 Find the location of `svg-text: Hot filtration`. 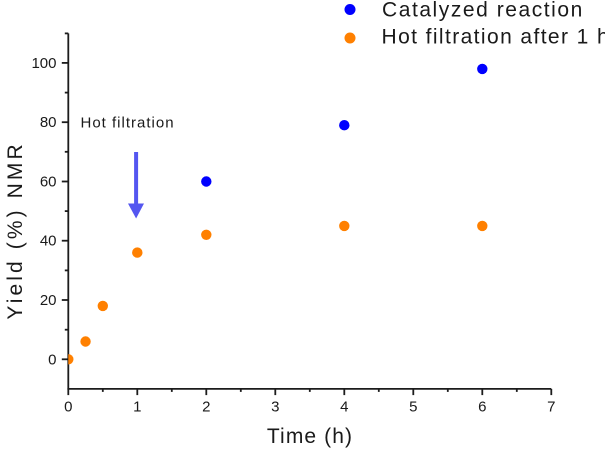

svg-text: Hot filtration is located at coordinates (128, 122).